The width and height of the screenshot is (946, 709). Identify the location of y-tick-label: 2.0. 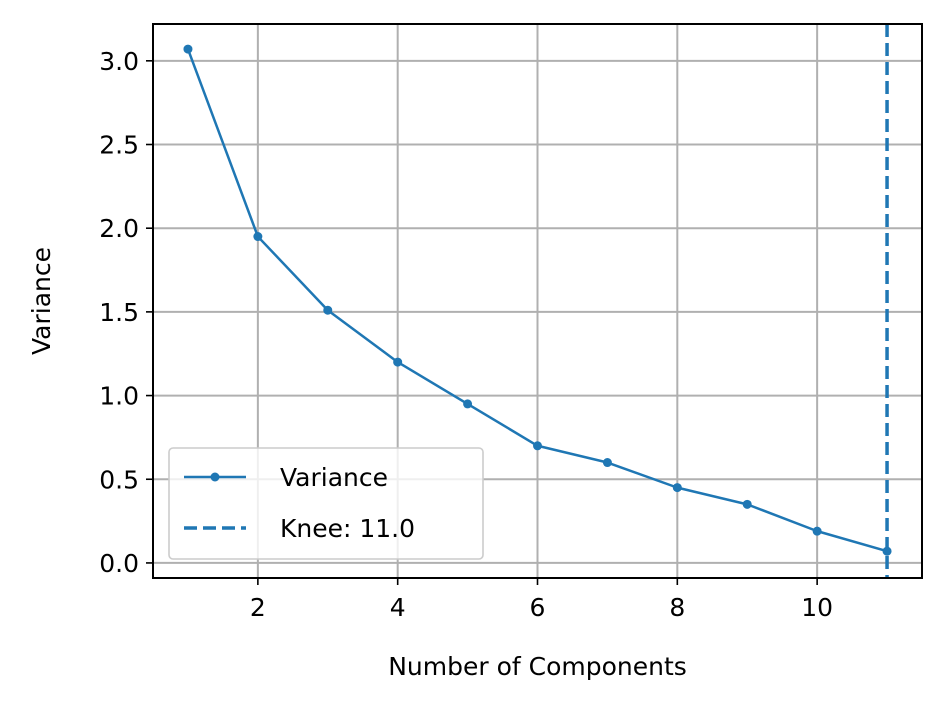
(119, 228).